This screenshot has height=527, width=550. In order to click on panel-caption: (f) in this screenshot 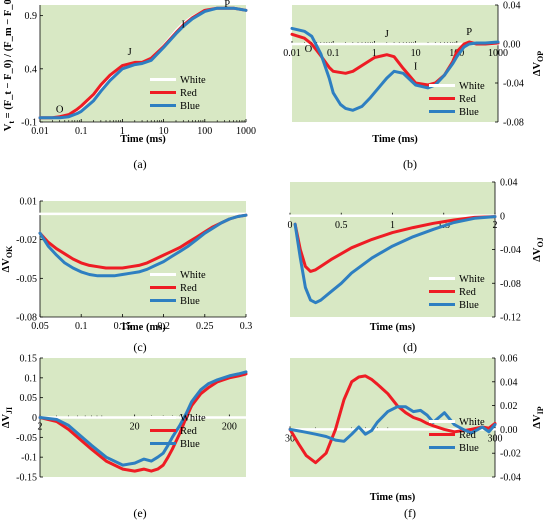, I will do `click(410, 513)`.